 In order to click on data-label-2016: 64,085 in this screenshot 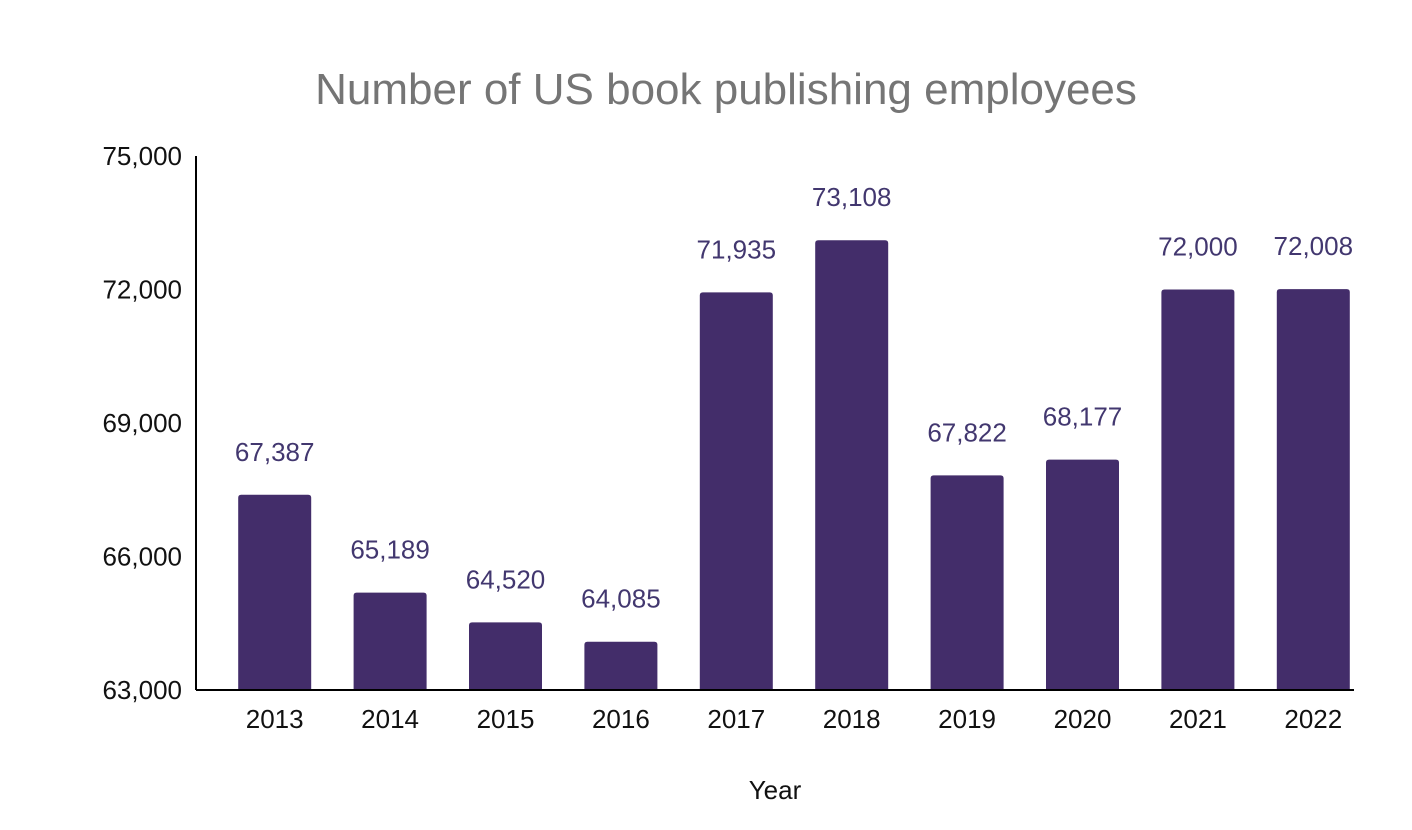, I will do `click(621, 599)`.